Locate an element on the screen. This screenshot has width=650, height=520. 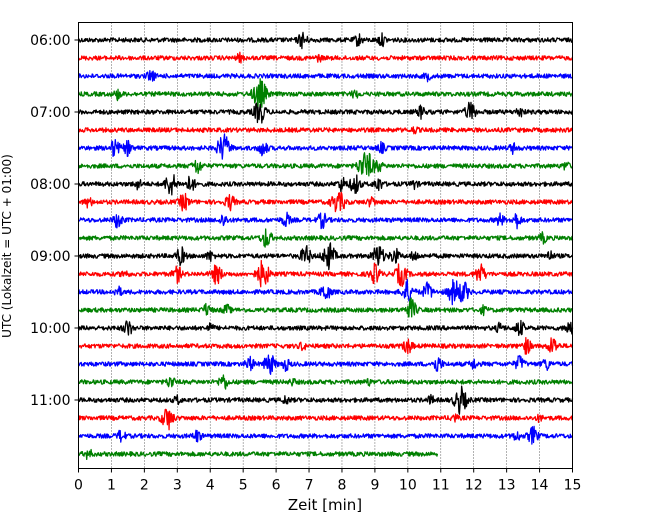
x-axis-label: Zeit [min] is located at coordinates (325, 505).